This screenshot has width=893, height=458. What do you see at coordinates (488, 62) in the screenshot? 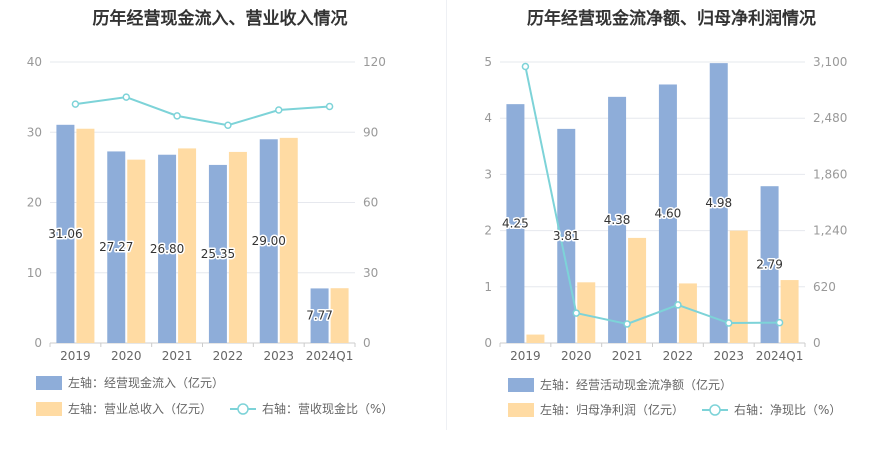
I see `y-left-tick-label: 5` at bounding box center [488, 62].